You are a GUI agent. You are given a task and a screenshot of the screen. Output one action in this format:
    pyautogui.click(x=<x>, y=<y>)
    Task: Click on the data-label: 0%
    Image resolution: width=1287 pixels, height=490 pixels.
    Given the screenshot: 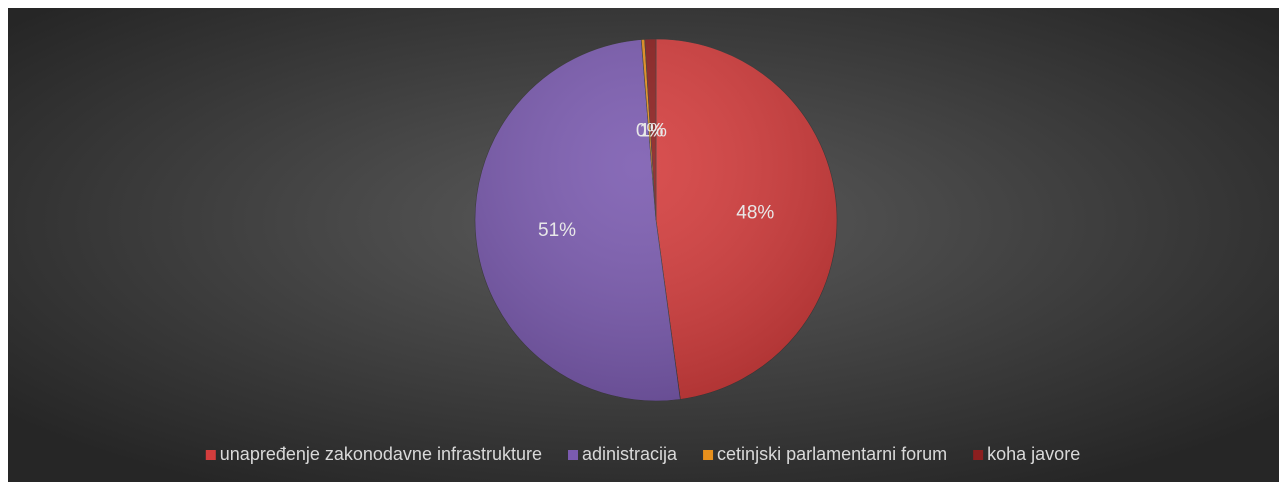 What is the action you would take?
    pyautogui.click(x=650, y=131)
    